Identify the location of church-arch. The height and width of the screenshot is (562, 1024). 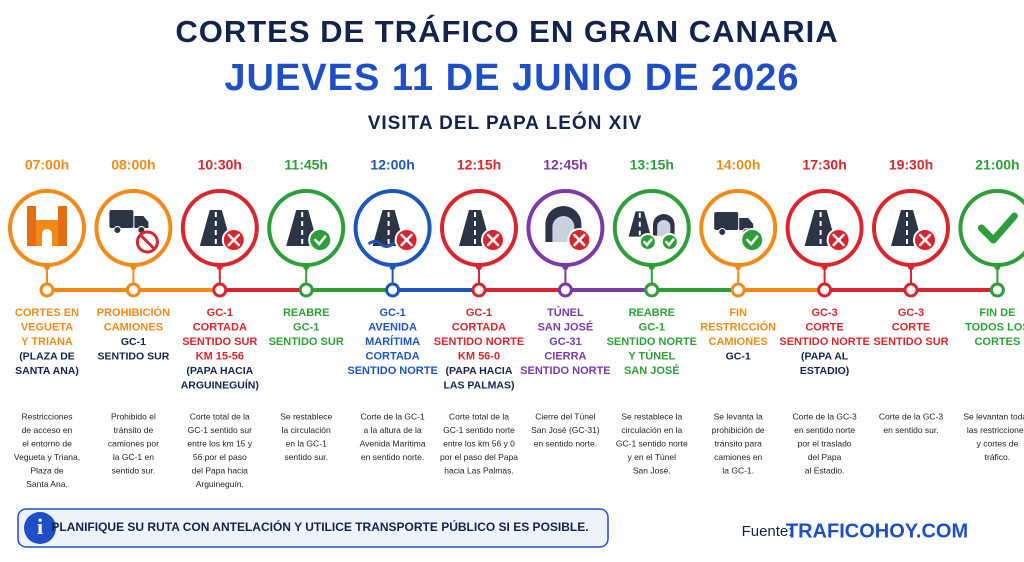
(47, 237).